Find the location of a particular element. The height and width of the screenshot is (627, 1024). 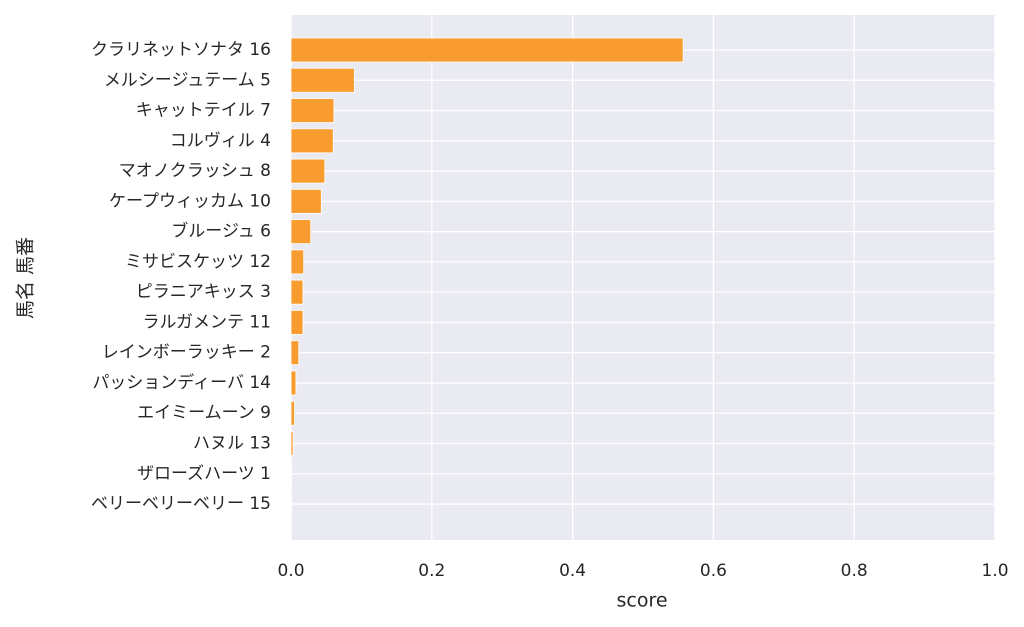

y-axis-label: 馬名 馬番 is located at coordinates (26, 278).